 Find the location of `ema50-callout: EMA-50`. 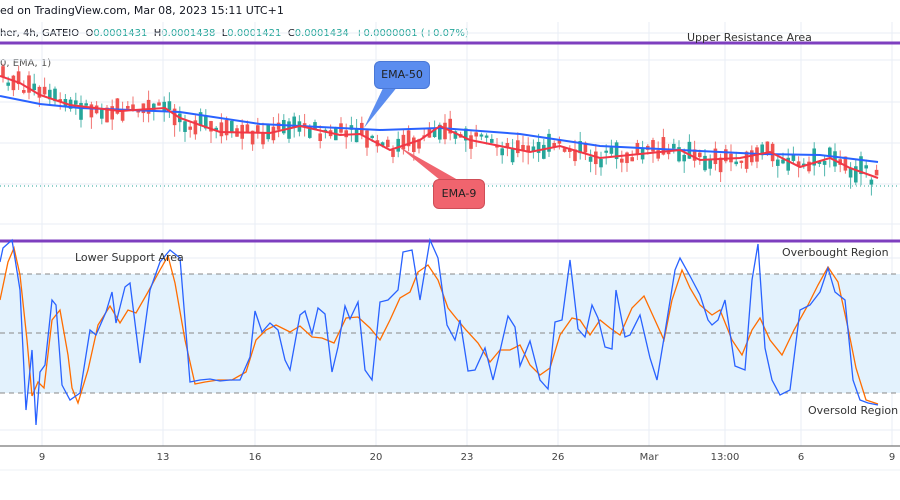

ema50-callout: EMA-50 is located at coordinates (402, 75).